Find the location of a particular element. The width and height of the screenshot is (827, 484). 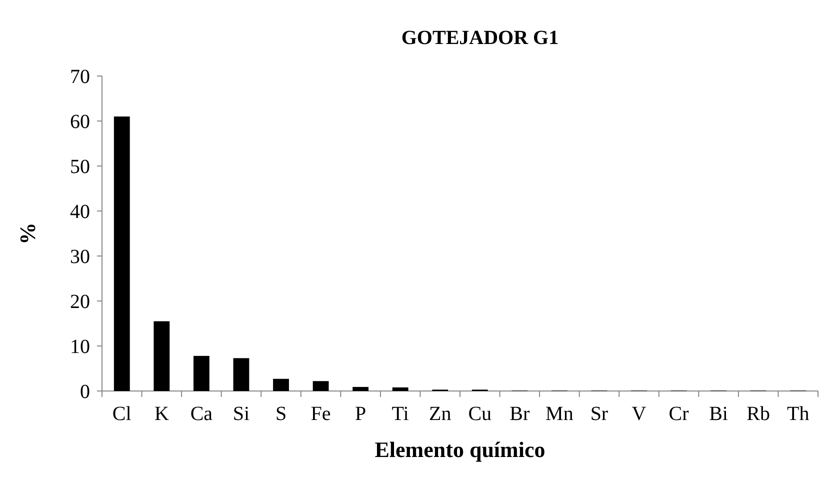

y-axis-title: % is located at coordinates (27, 233).